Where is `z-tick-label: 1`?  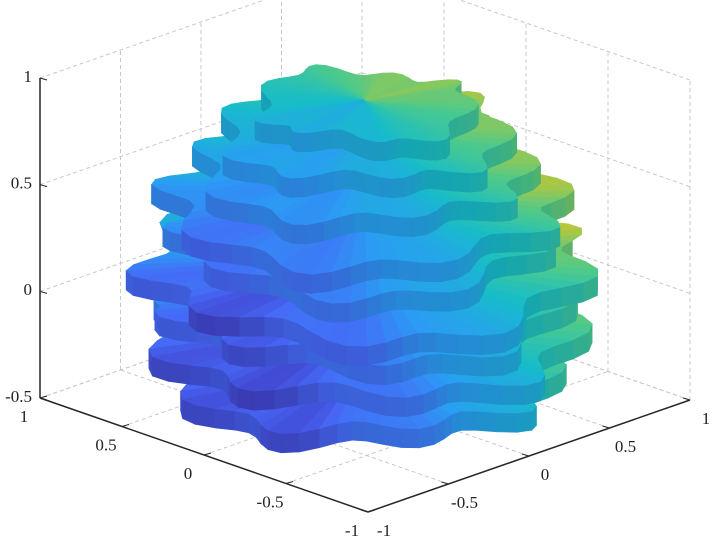
z-tick-label: 1 is located at coordinates (28, 76).